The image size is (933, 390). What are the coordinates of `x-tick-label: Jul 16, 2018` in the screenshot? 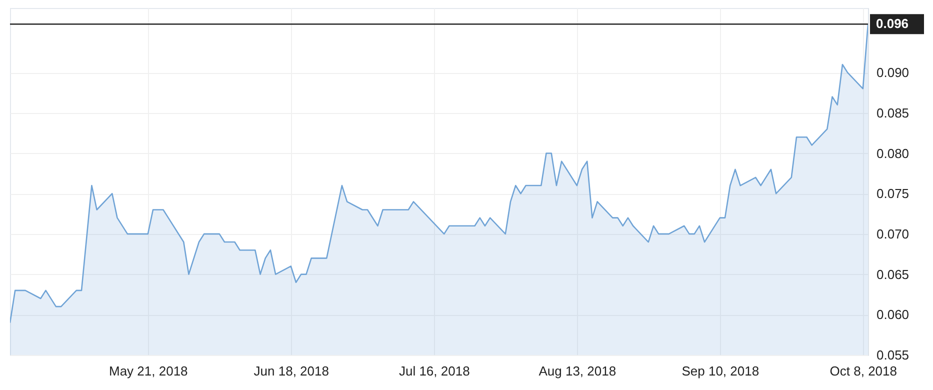 It's located at (434, 371).